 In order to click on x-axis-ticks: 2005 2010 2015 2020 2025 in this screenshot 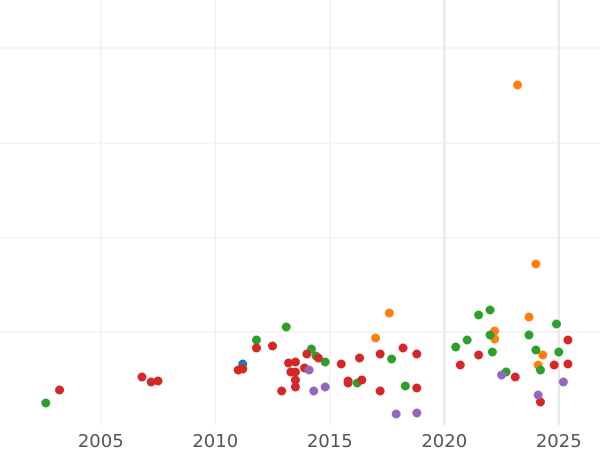, I will do `click(330, 440)`.